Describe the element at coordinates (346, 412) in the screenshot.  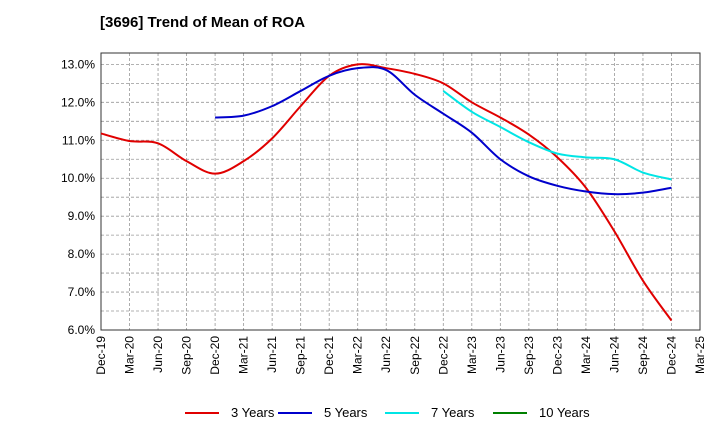
I see `legend-label: 5 Years` at that location.